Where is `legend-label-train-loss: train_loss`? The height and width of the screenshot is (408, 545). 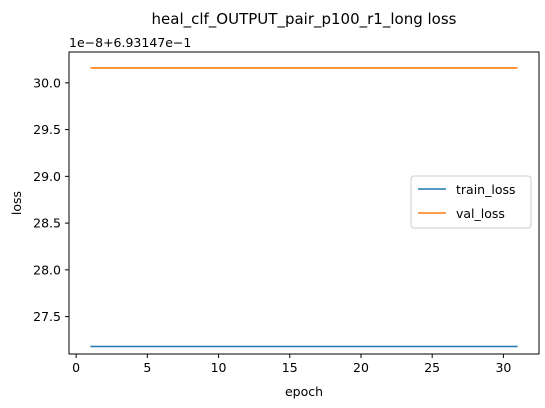
legend-label-train-loss: train_loss is located at coordinates (486, 189).